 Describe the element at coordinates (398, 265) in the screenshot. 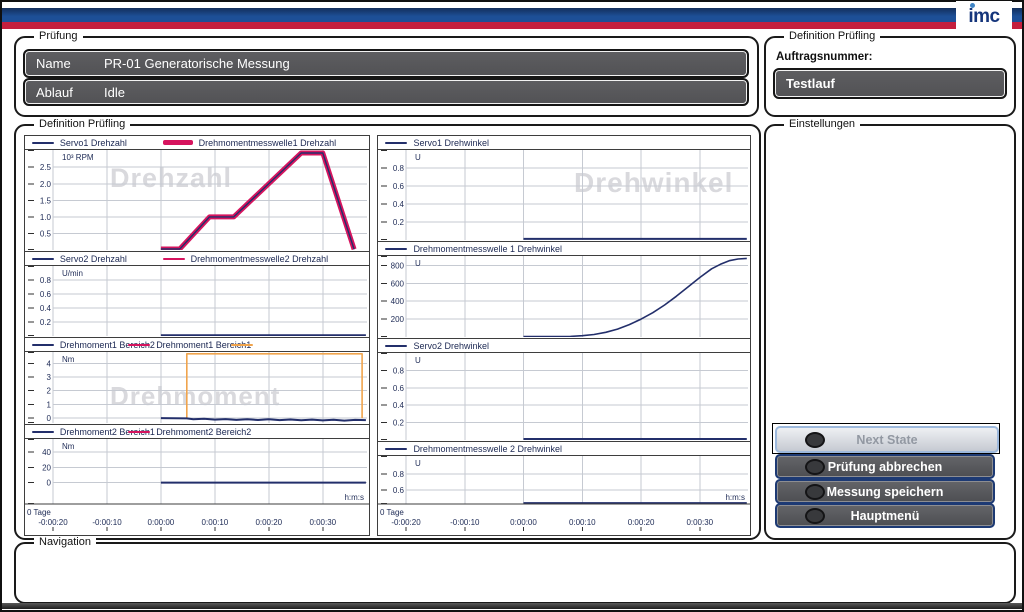

I see `svg-text: 800` at that location.